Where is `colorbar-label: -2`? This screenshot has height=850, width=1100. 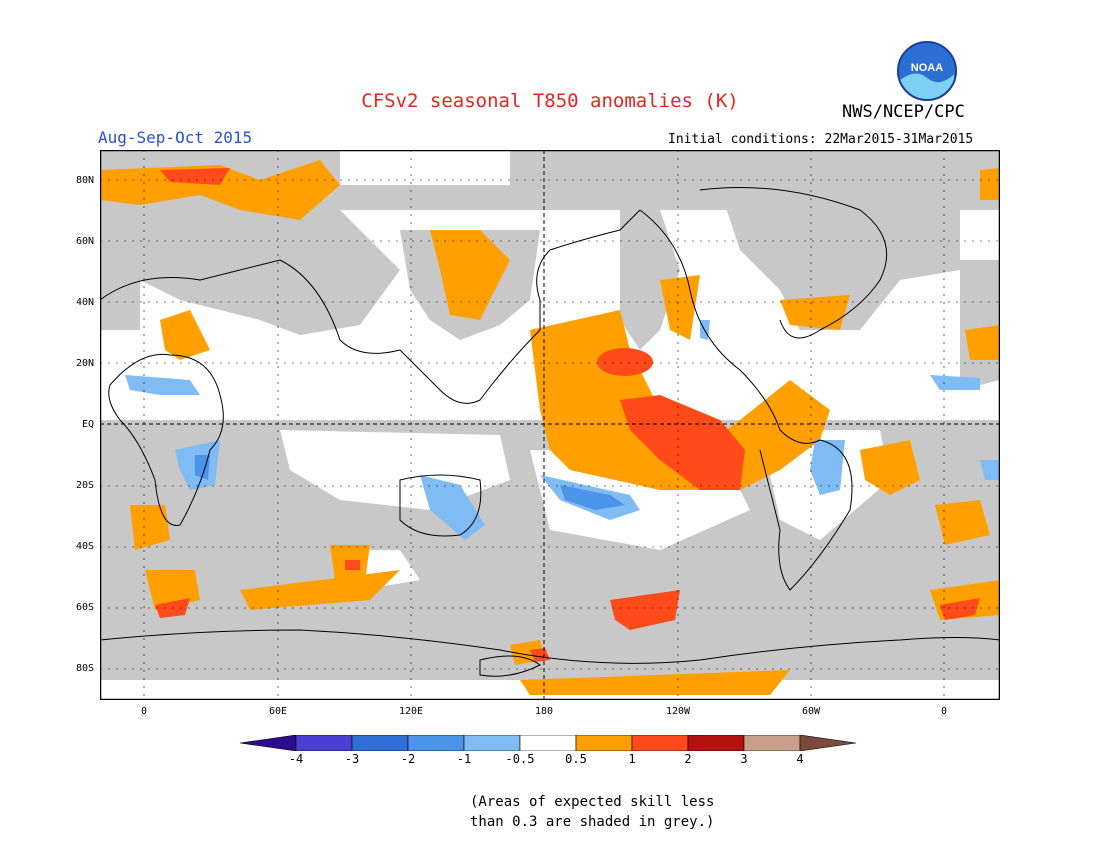 colorbar-label: -2 is located at coordinates (408, 759).